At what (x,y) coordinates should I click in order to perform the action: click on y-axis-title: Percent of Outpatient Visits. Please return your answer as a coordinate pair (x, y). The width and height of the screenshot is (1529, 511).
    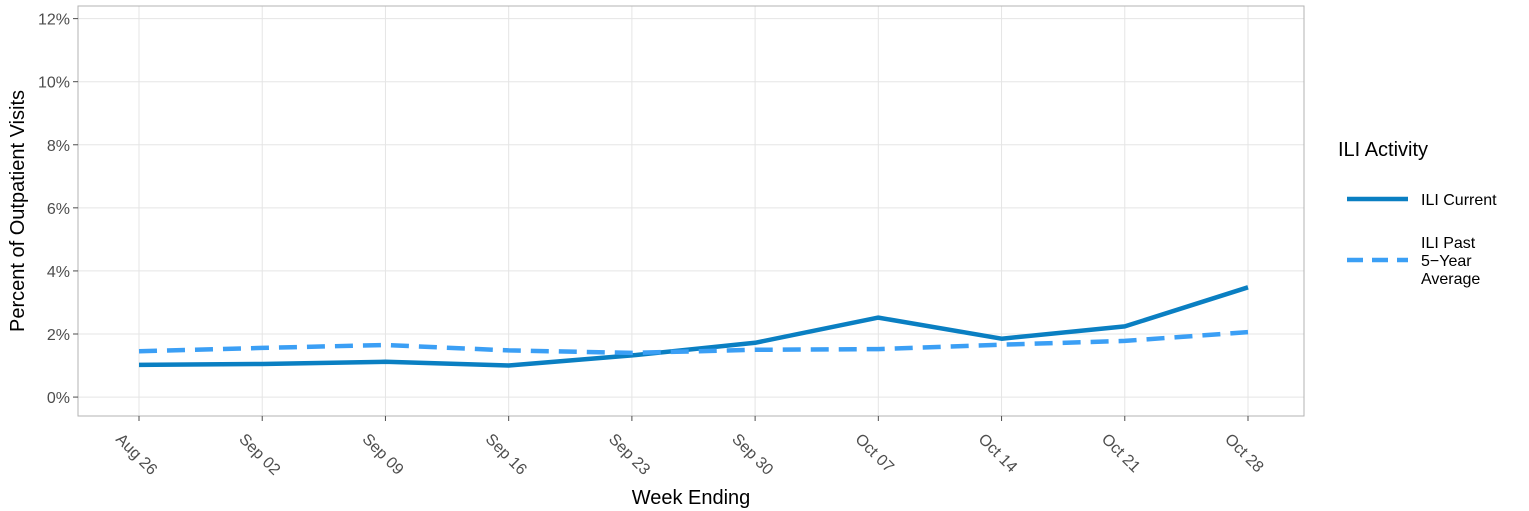
    Looking at the image, I should click on (18, 211).